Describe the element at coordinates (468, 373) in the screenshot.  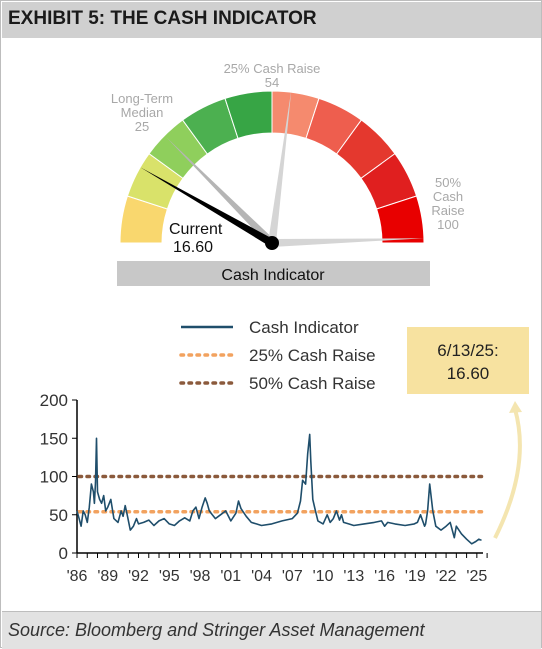
I see `callout-value: 16.60` at that location.